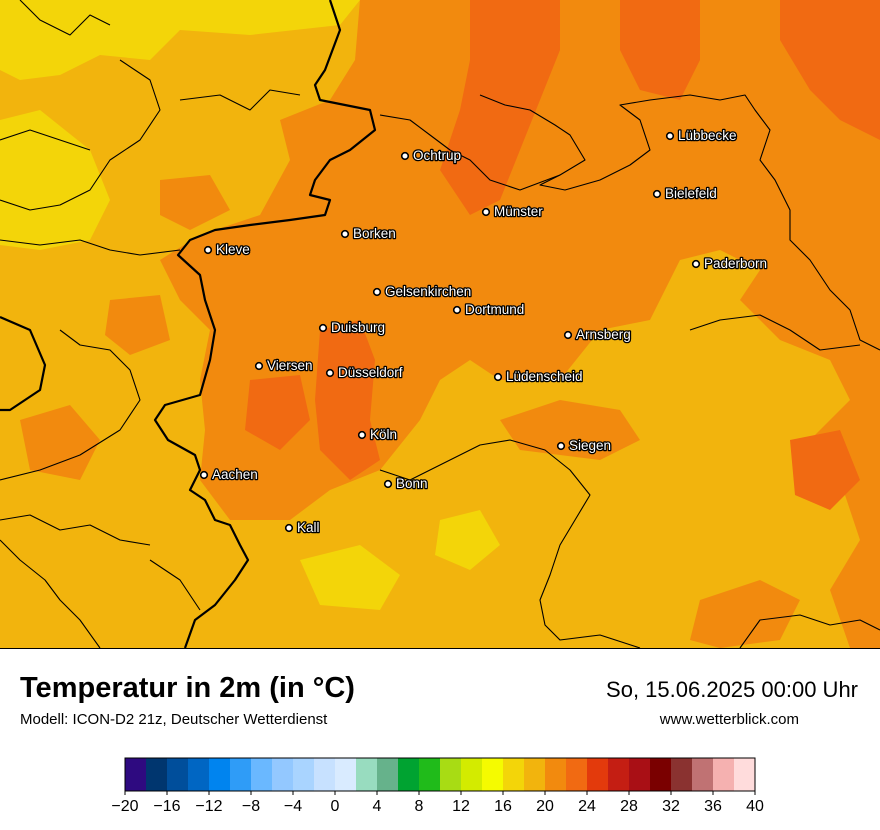 Image resolution: width=880 pixels, height=830 pixels. Describe the element at coordinates (685, 193) in the screenshot. I see `city-marker: Bielefeld` at that location.